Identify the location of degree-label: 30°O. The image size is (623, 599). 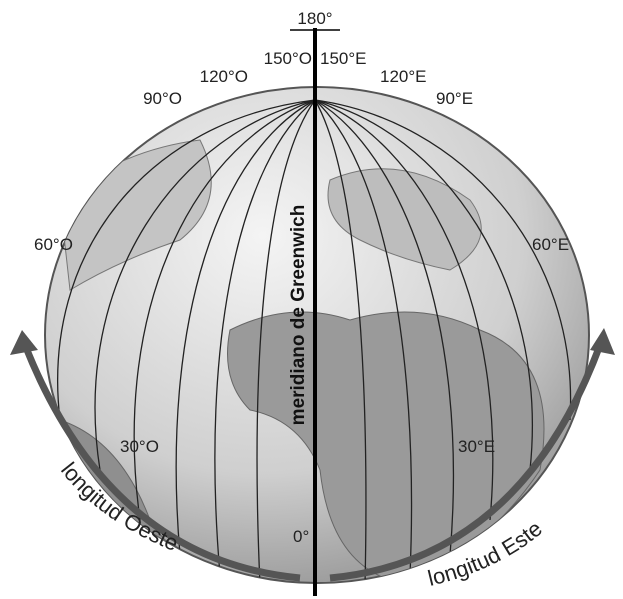
(139, 446).